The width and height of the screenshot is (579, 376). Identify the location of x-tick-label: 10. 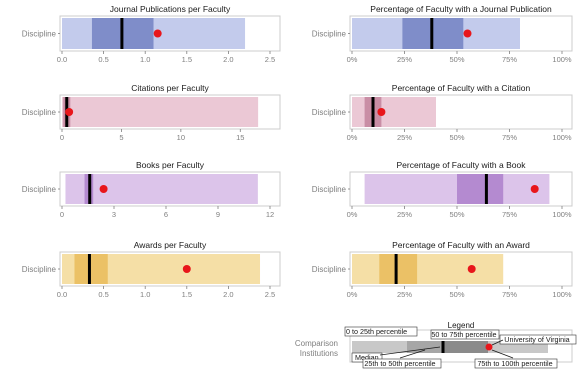
(181, 137).